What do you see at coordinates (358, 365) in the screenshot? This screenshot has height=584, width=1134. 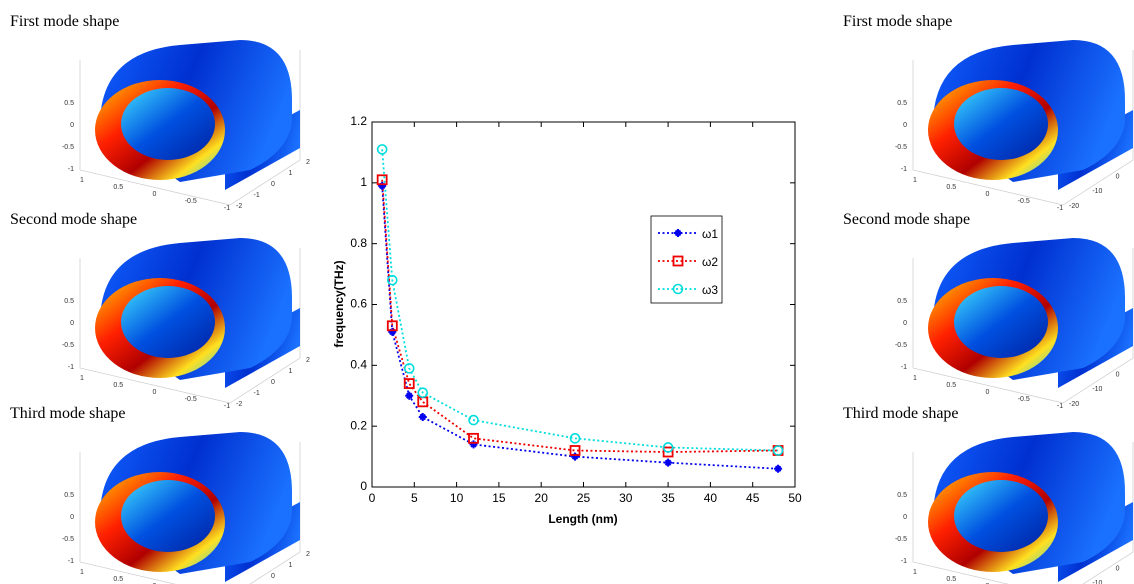 I see `y-tick-label: 0.4` at bounding box center [358, 365].